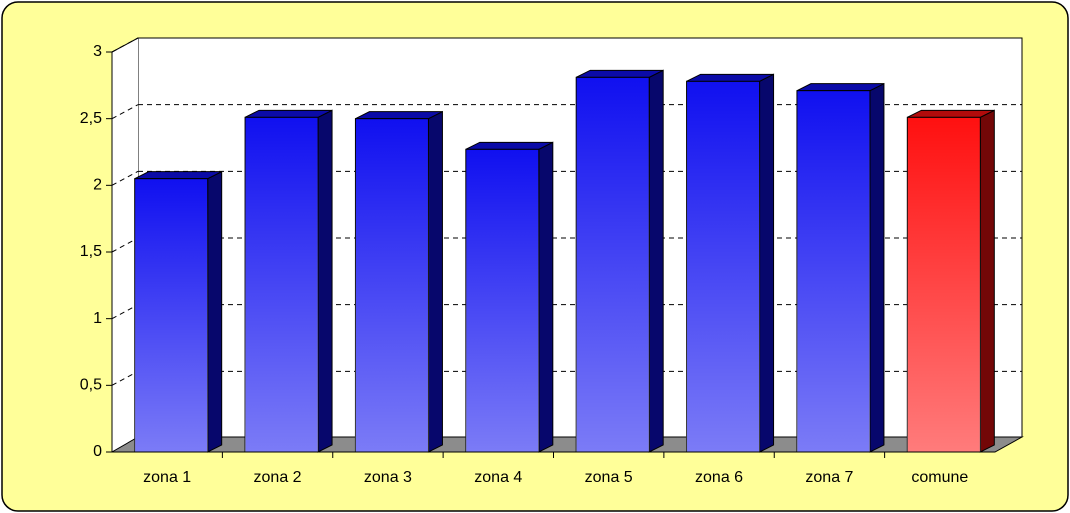  I want to click on x-tick-label: zona 4, so click(498, 477).